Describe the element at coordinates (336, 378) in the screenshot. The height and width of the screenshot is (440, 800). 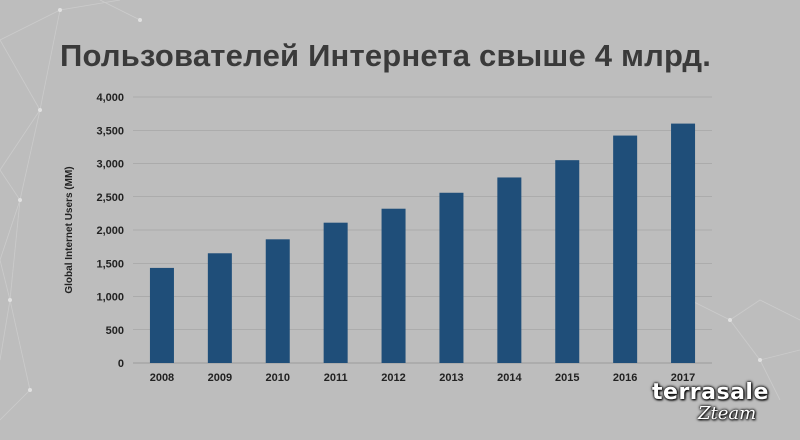
I see `x-tick-label-2011: 2011` at that location.